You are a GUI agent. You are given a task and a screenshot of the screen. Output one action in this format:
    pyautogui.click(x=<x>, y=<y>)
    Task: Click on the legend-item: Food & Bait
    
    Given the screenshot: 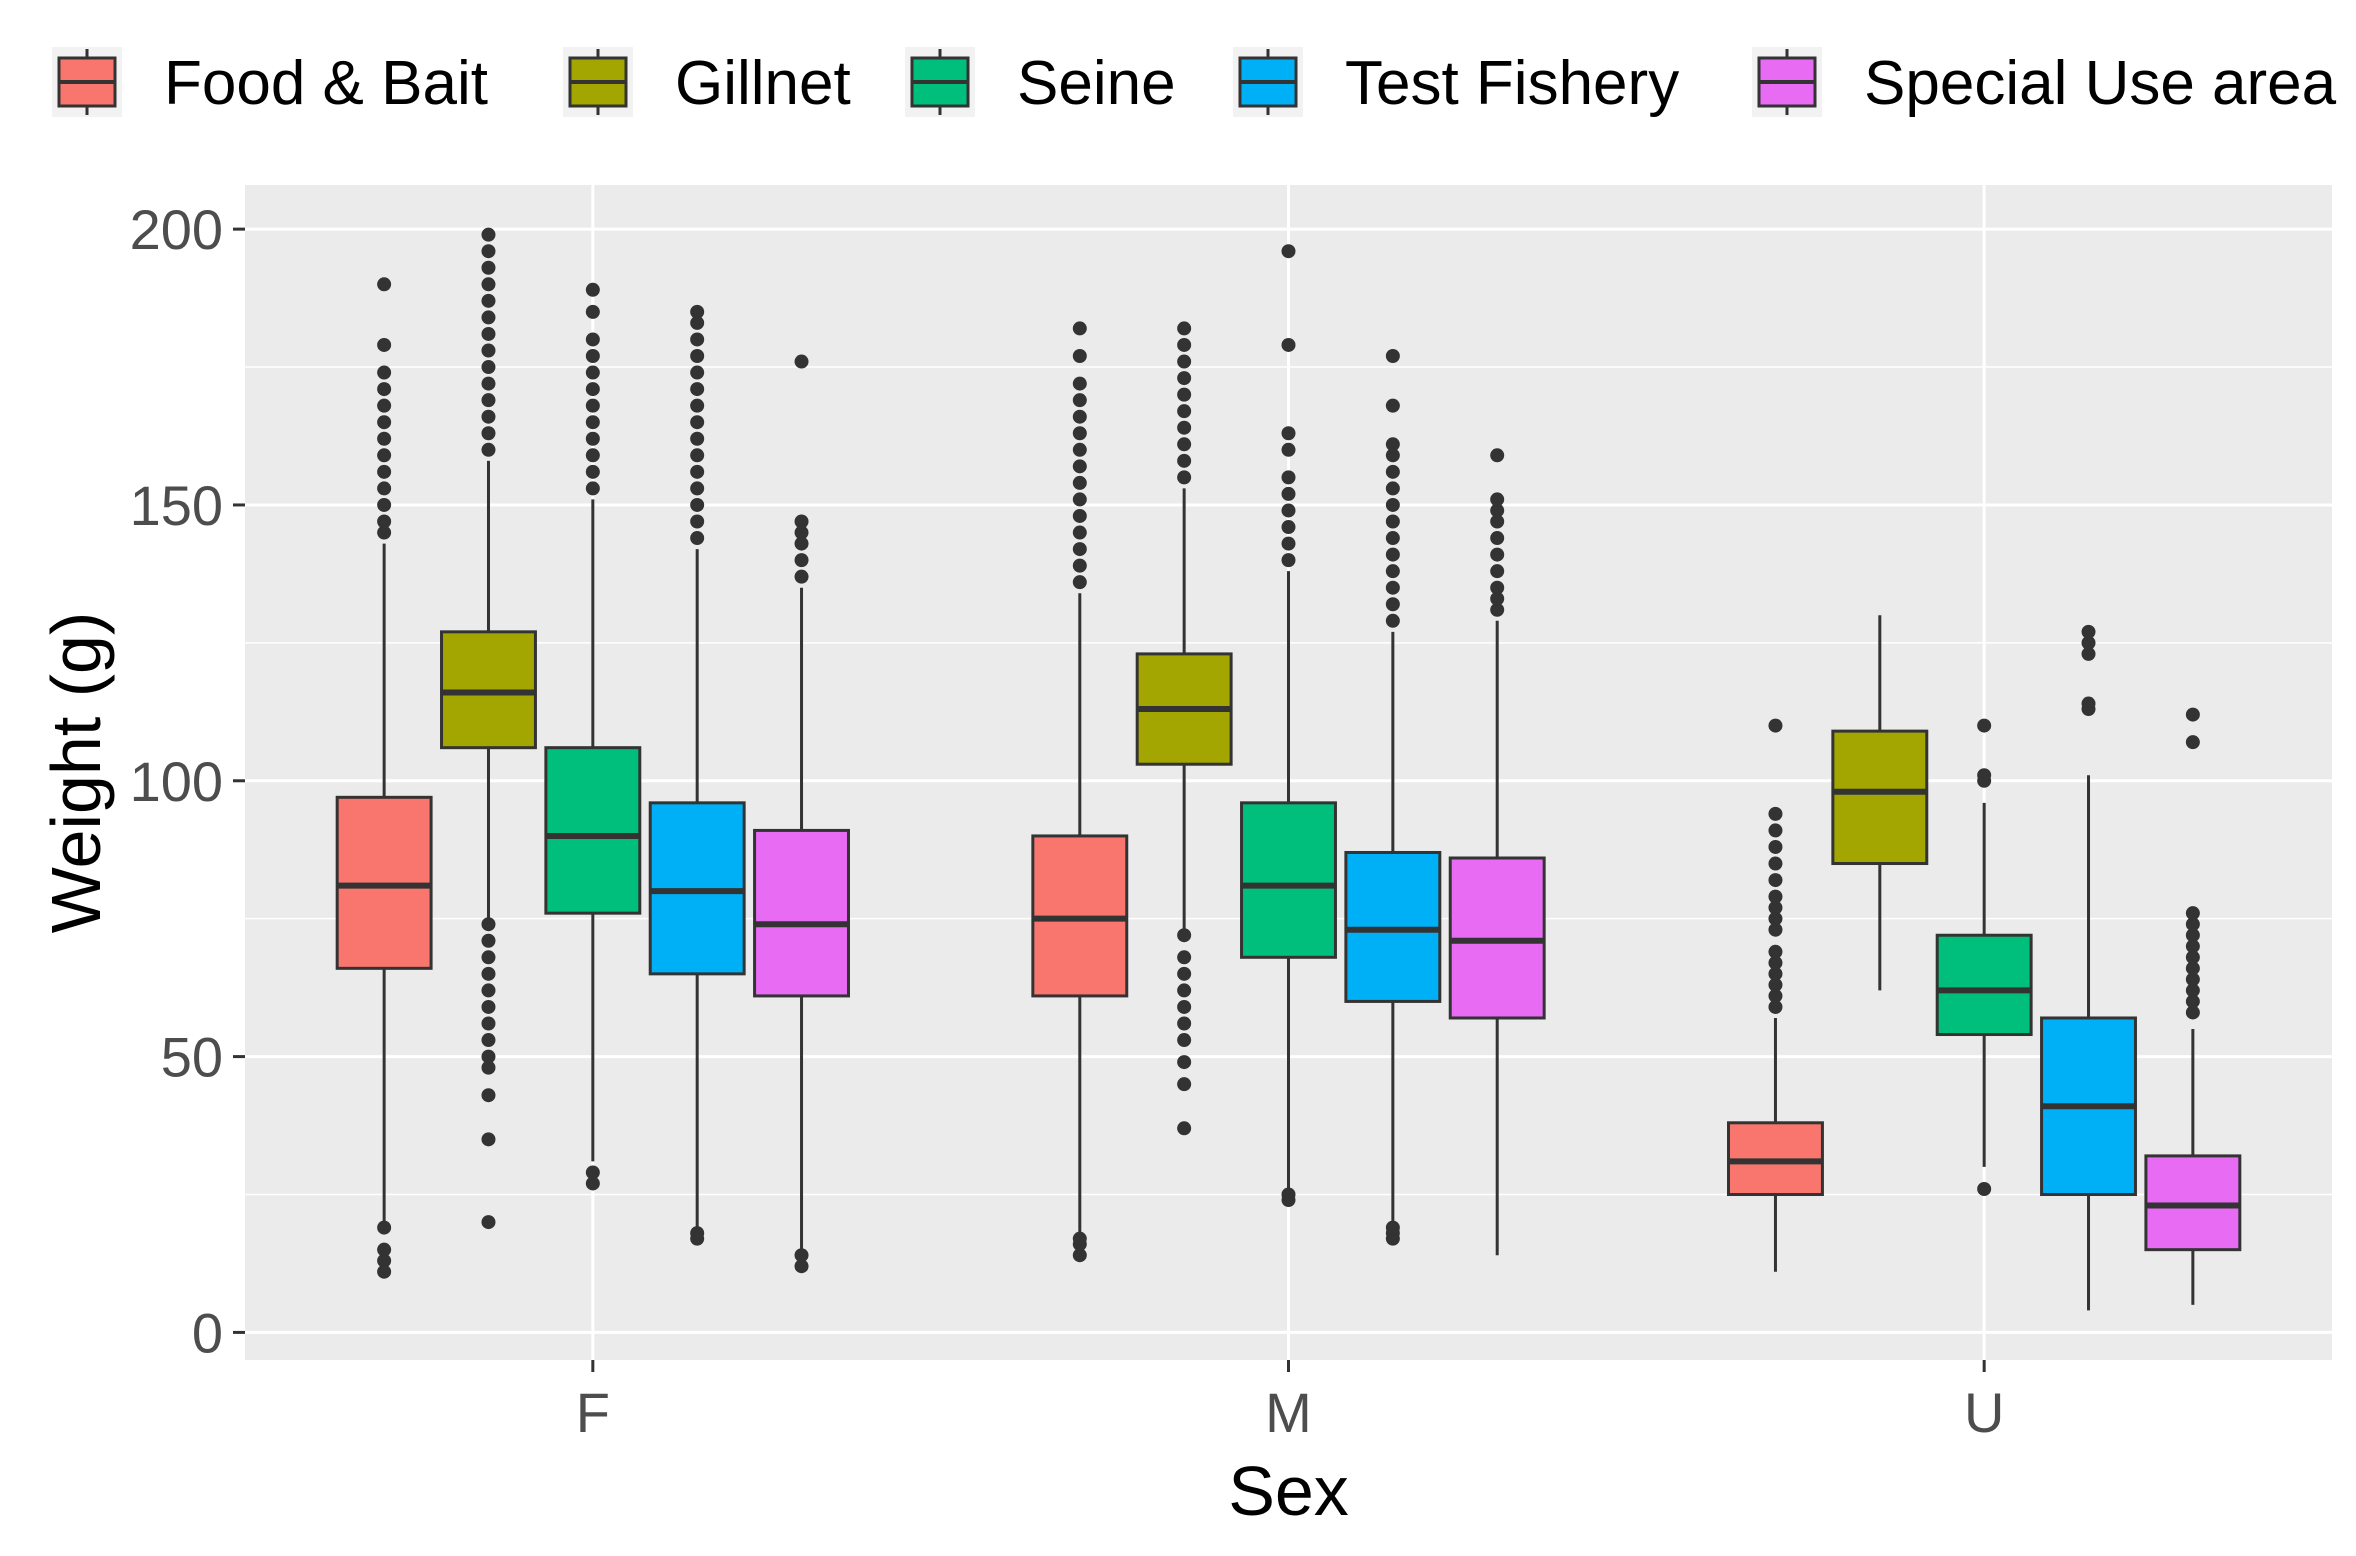 What is the action you would take?
    pyautogui.click(x=270, y=82)
    